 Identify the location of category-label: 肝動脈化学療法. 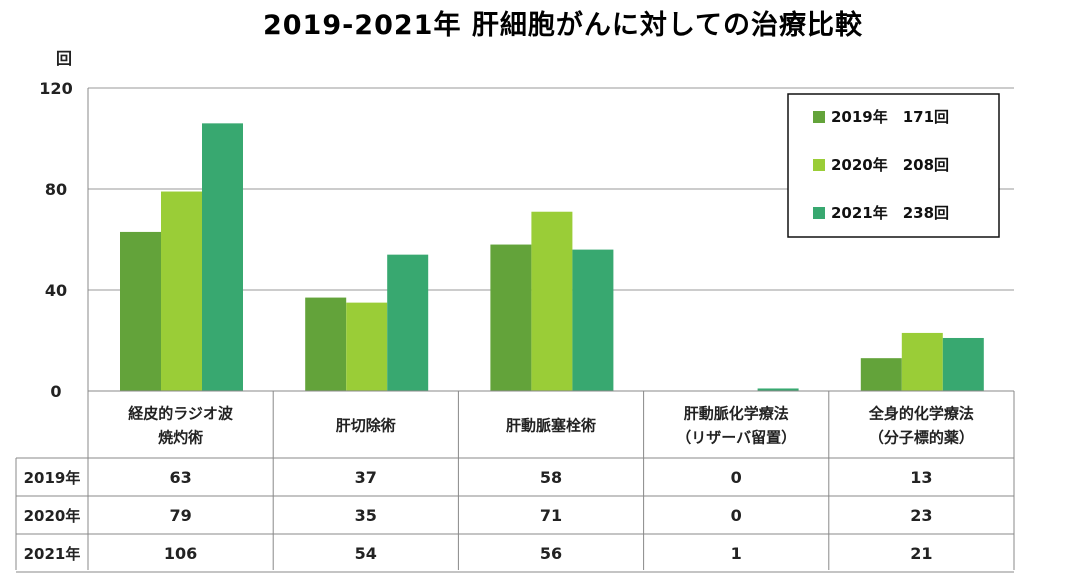
(736, 414).